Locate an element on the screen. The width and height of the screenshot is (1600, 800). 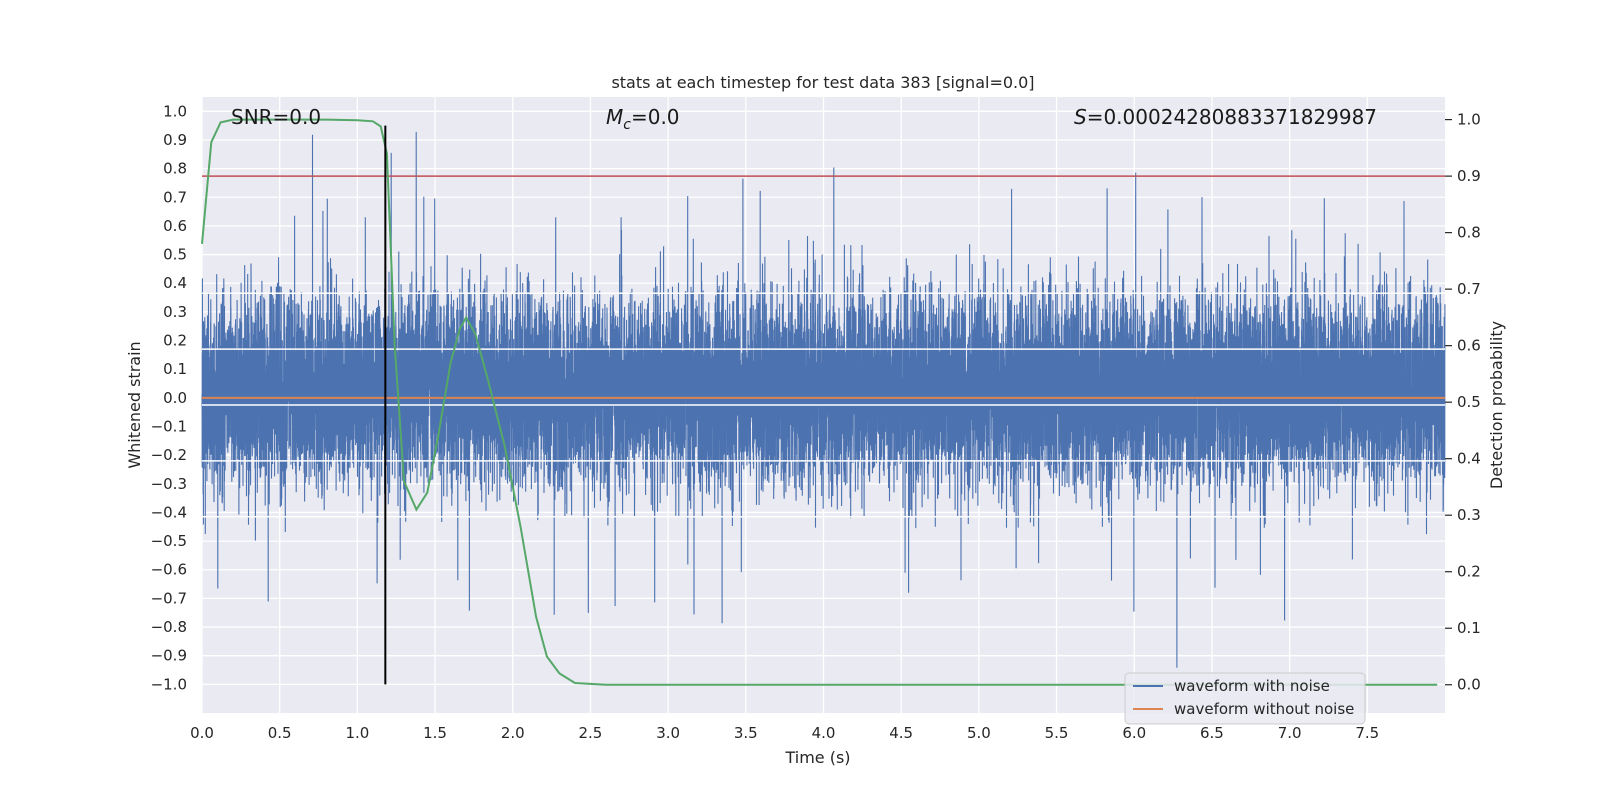
y2-tick-label: 0.4 is located at coordinates (1469, 459).